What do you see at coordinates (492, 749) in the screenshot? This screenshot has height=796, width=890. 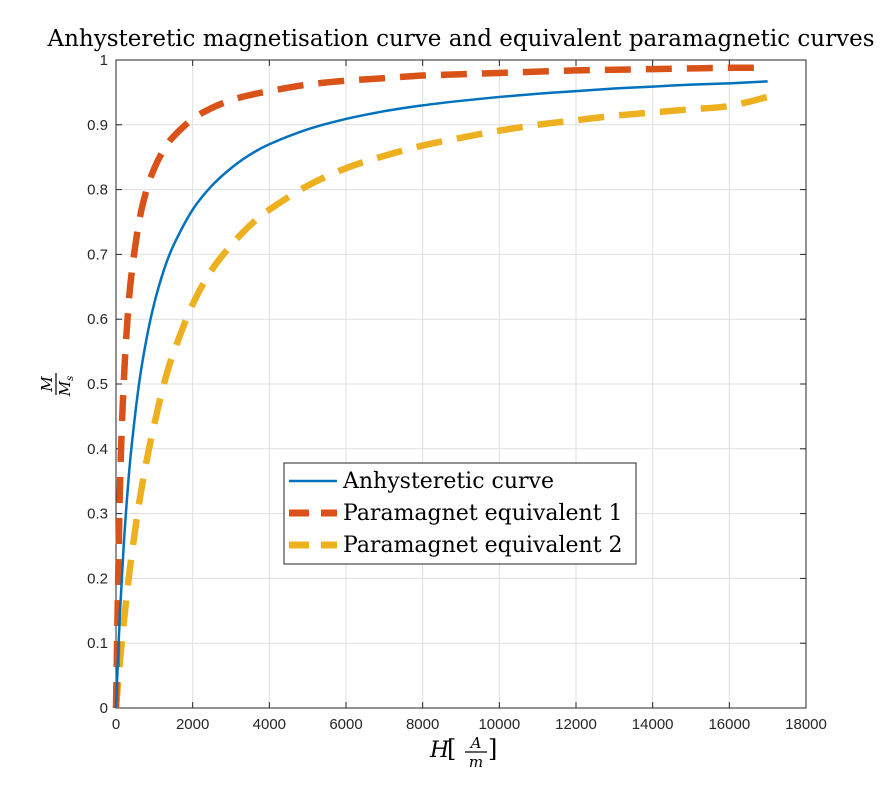 I see `x-axis-label-close-bracket: ]` at bounding box center [492, 749].